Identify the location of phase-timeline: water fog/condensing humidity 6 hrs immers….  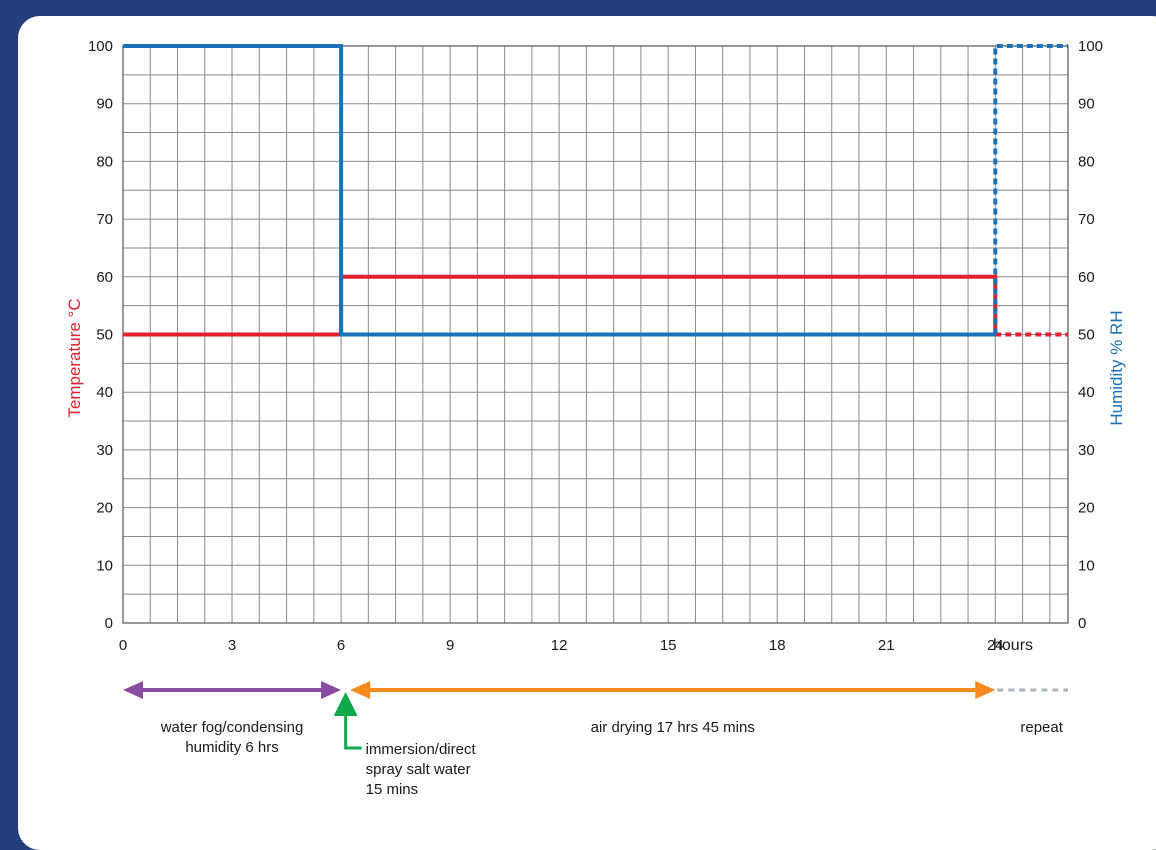
(595, 739).